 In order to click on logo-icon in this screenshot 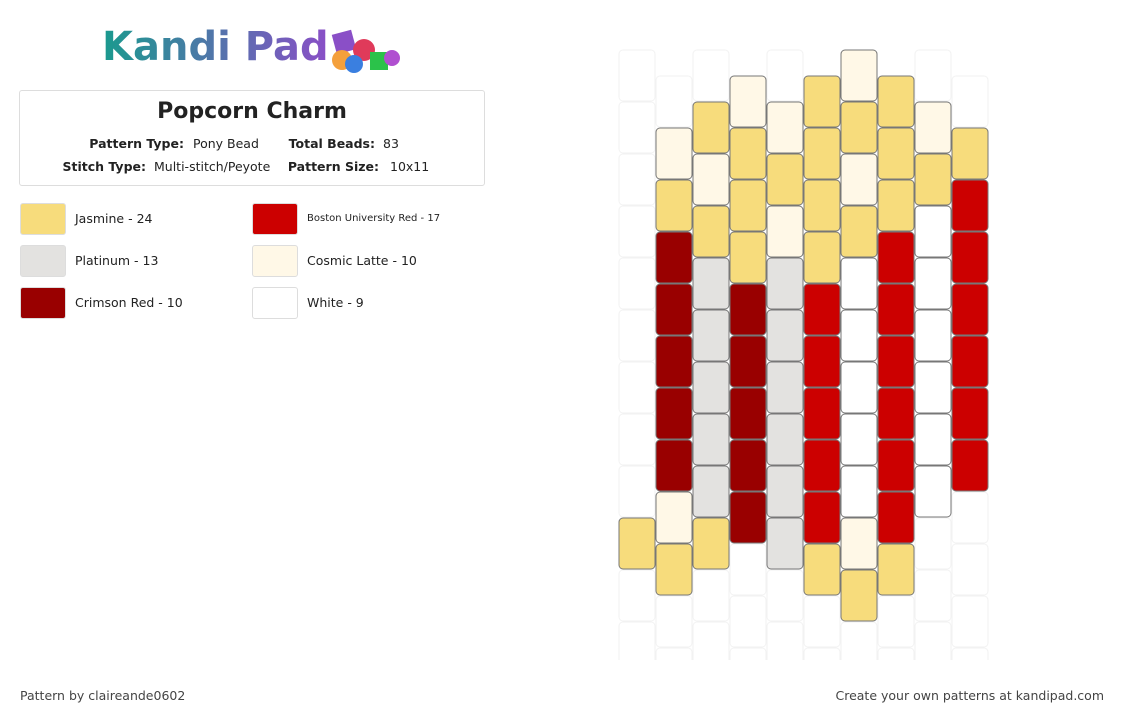, I will do `click(365, 51)`.